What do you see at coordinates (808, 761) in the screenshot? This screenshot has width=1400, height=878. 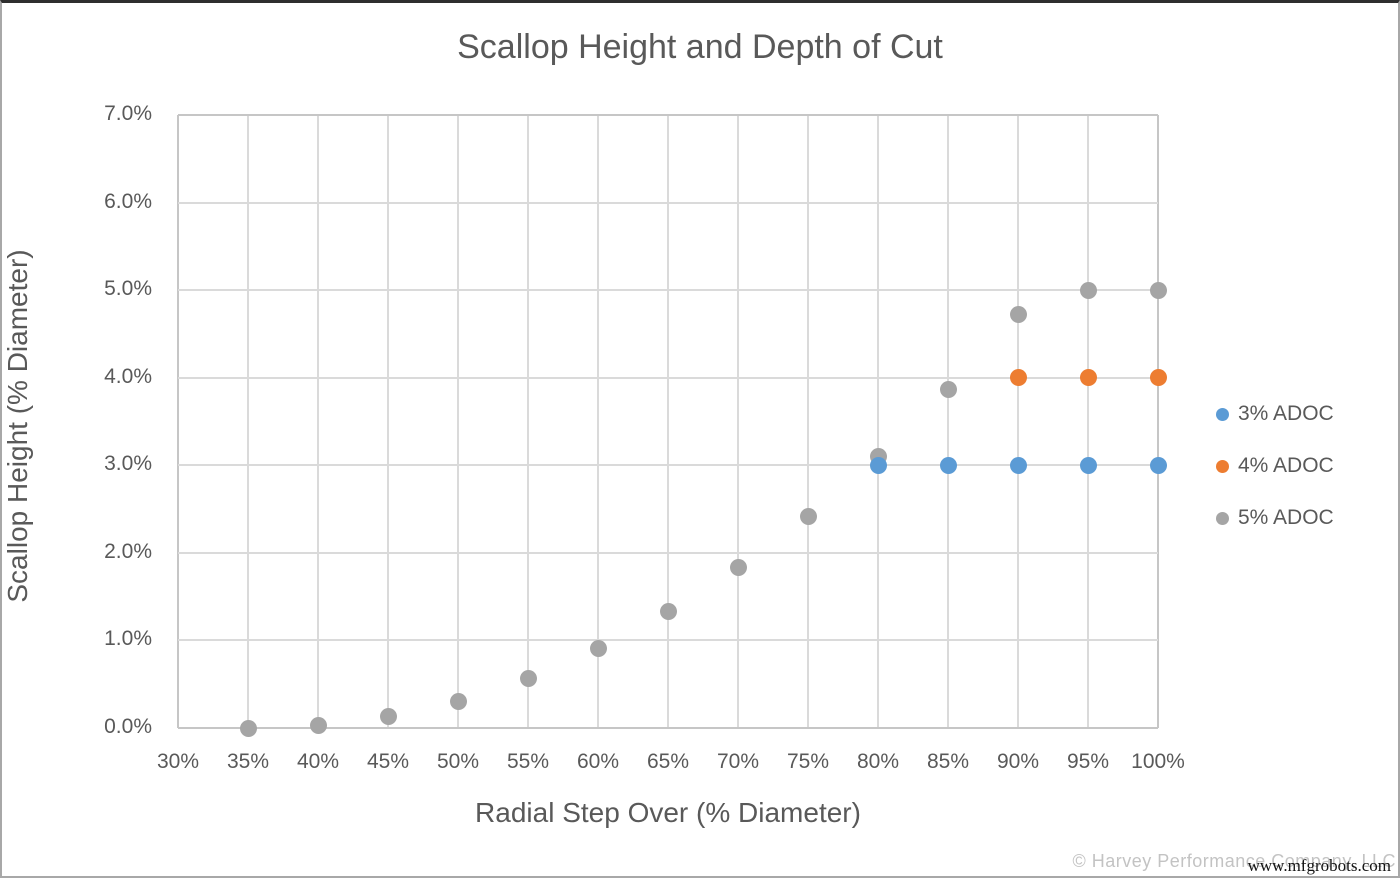 I see `x-tick-label: 75%` at bounding box center [808, 761].